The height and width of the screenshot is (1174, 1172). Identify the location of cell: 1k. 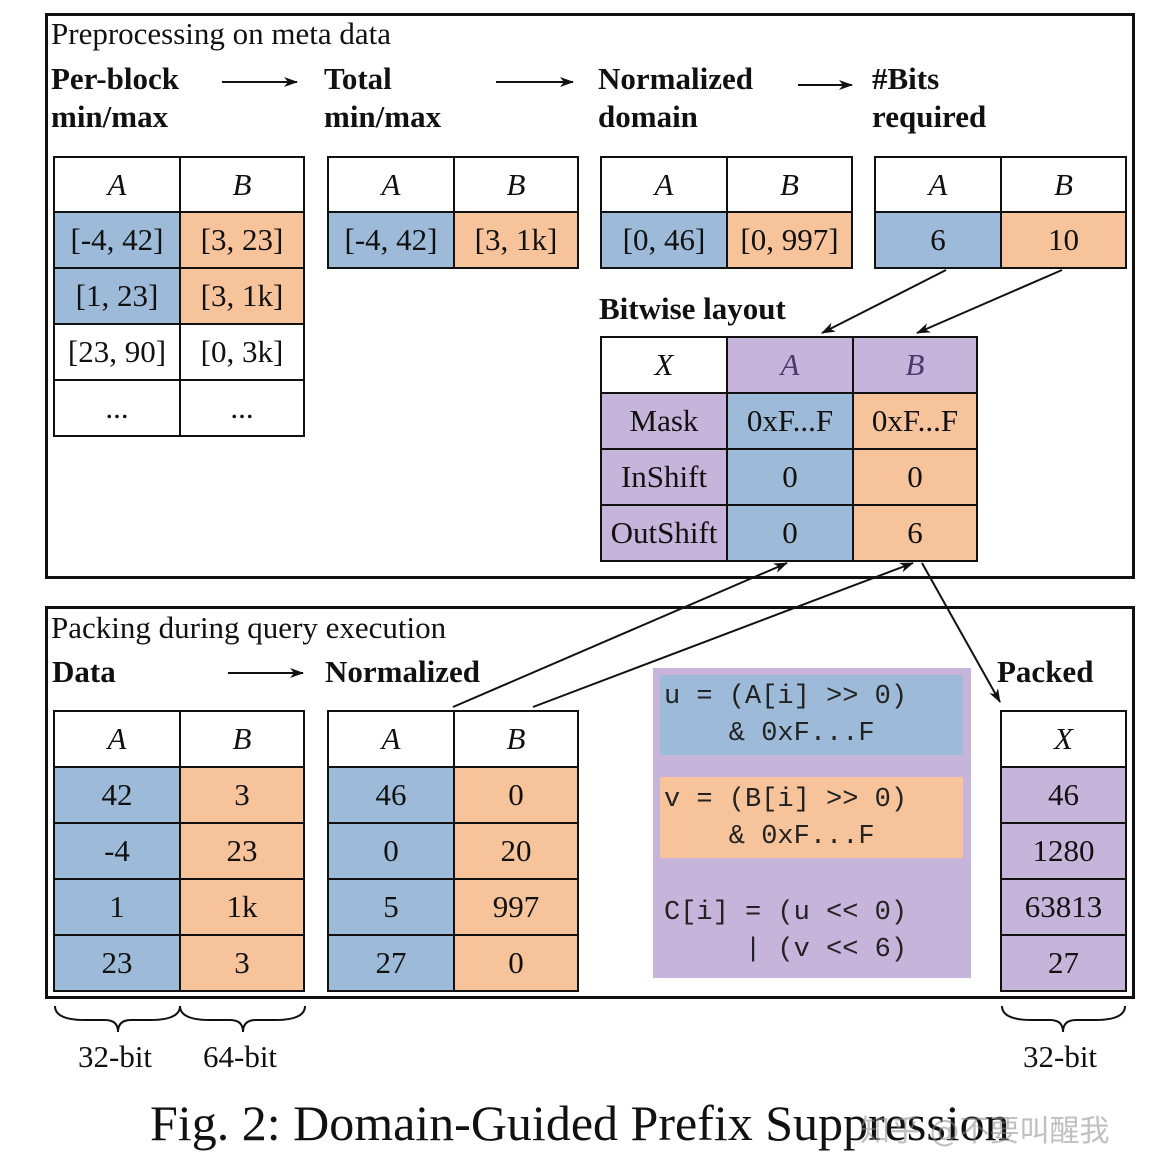
(242, 907).